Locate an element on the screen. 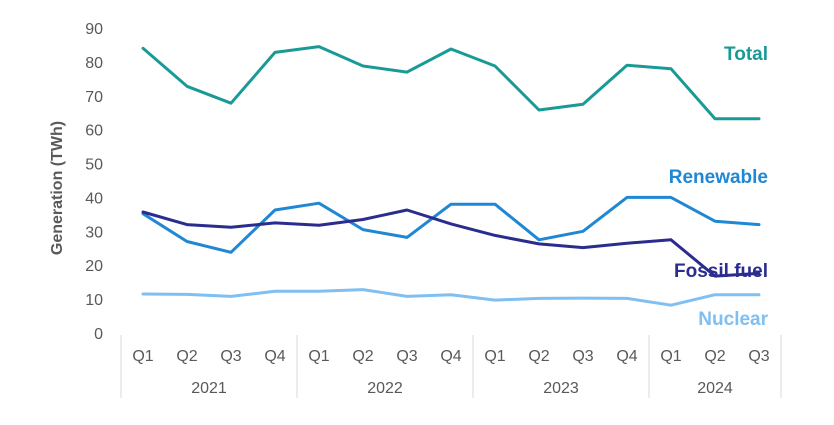 This screenshot has width=834, height=425. series-label-renewable: Renewable is located at coordinates (718, 177).